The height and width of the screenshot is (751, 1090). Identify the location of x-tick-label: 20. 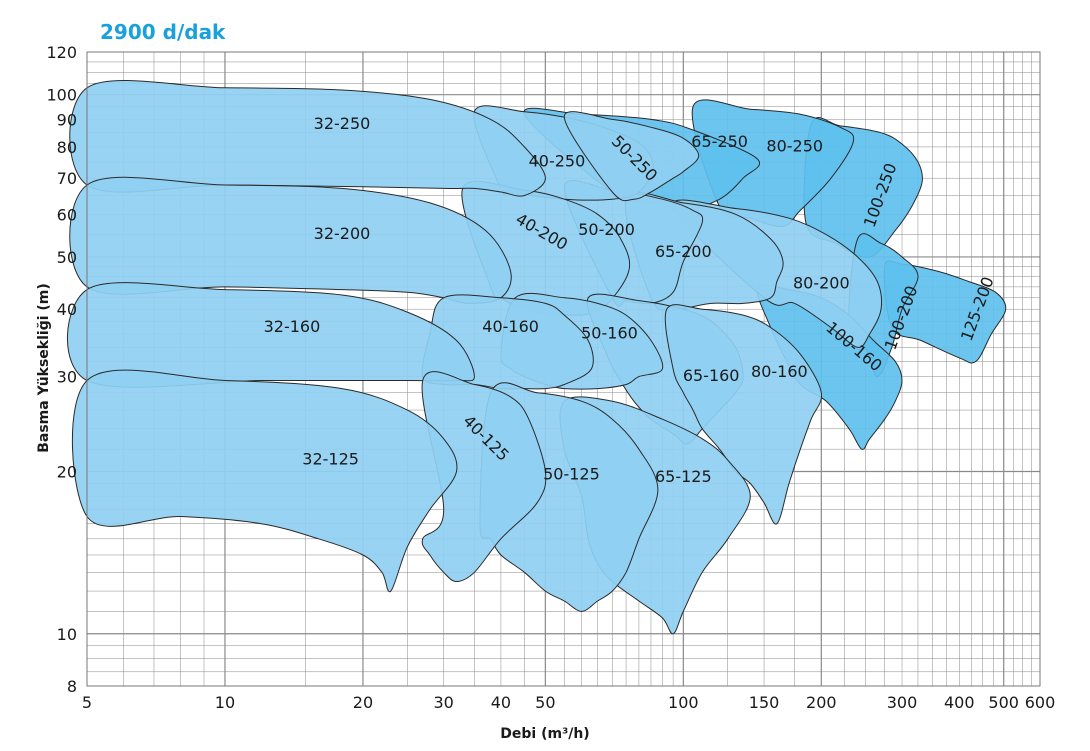
(363, 702).